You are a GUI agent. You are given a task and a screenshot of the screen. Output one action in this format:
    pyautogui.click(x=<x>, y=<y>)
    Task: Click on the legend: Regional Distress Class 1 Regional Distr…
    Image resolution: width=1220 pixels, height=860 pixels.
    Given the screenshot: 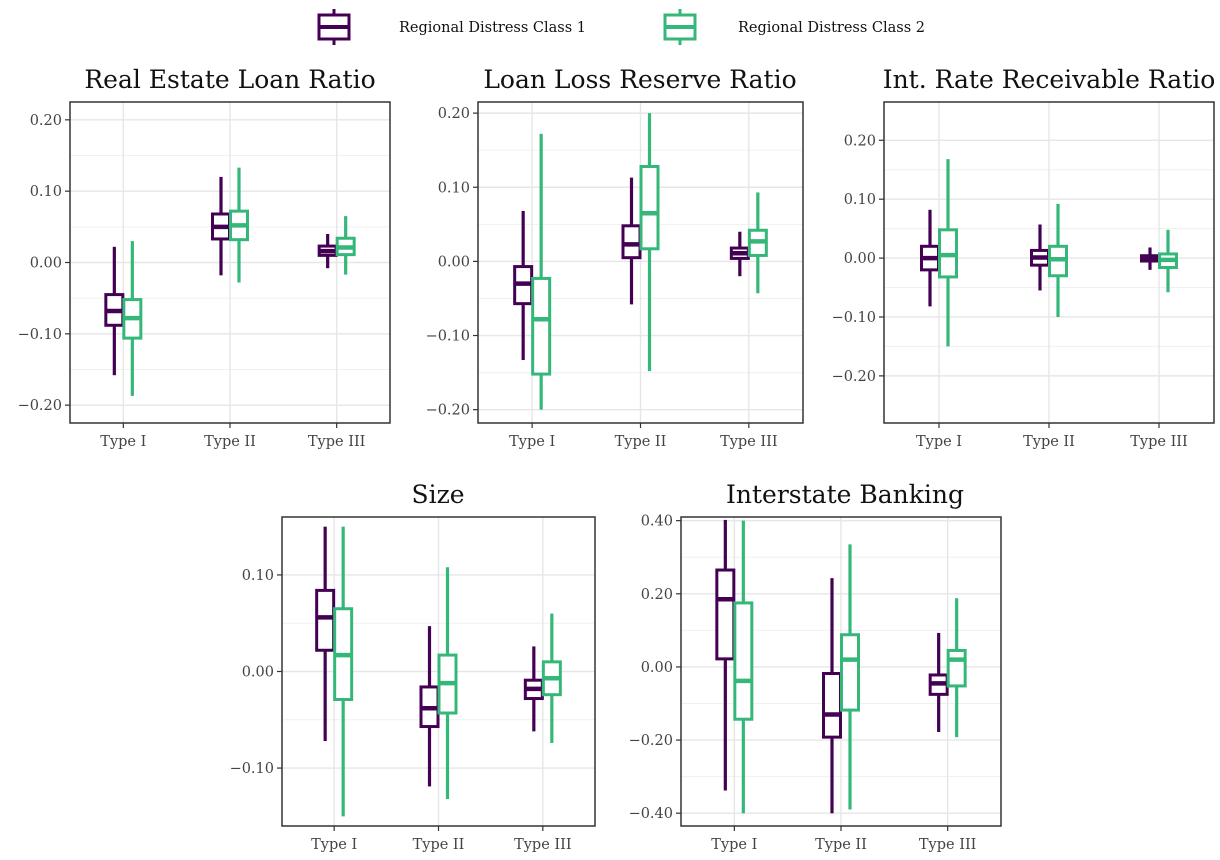 What is the action you would take?
    pyautogui.click(x=621, y=27)
    